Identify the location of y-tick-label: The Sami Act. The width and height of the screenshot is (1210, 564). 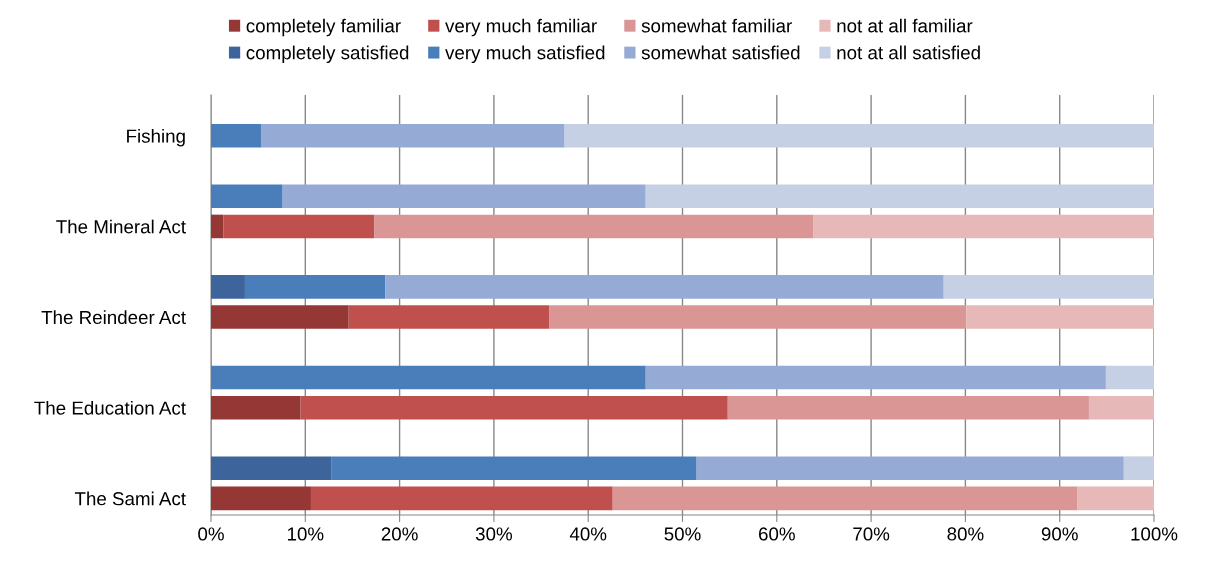
(130, 498).